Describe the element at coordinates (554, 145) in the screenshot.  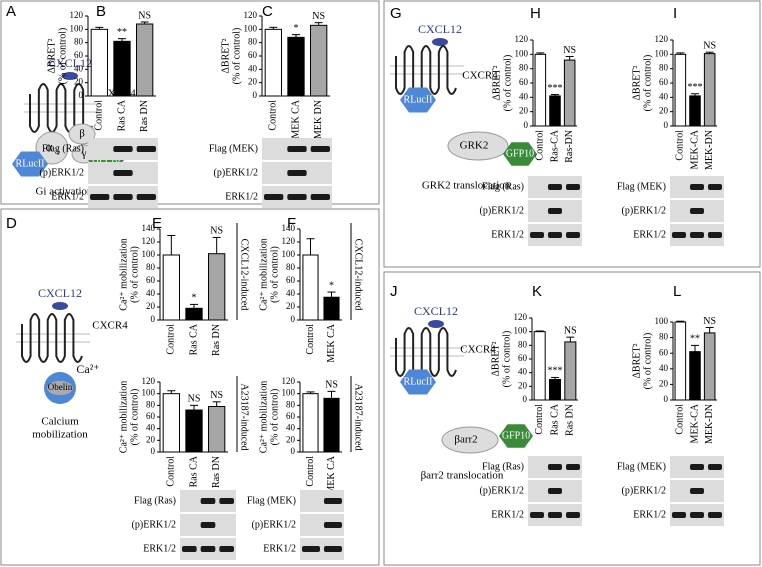
I see `x-tick-label: Ras-CA` at that location.